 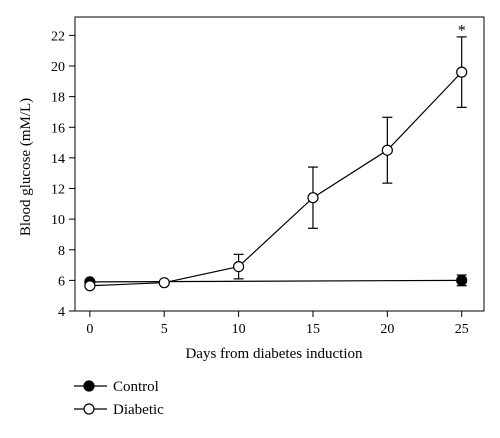 What do you see at coordinates (164, 329) in the screenshot?
I see `x-tick-label: 5` at bounding box center [164, 329].